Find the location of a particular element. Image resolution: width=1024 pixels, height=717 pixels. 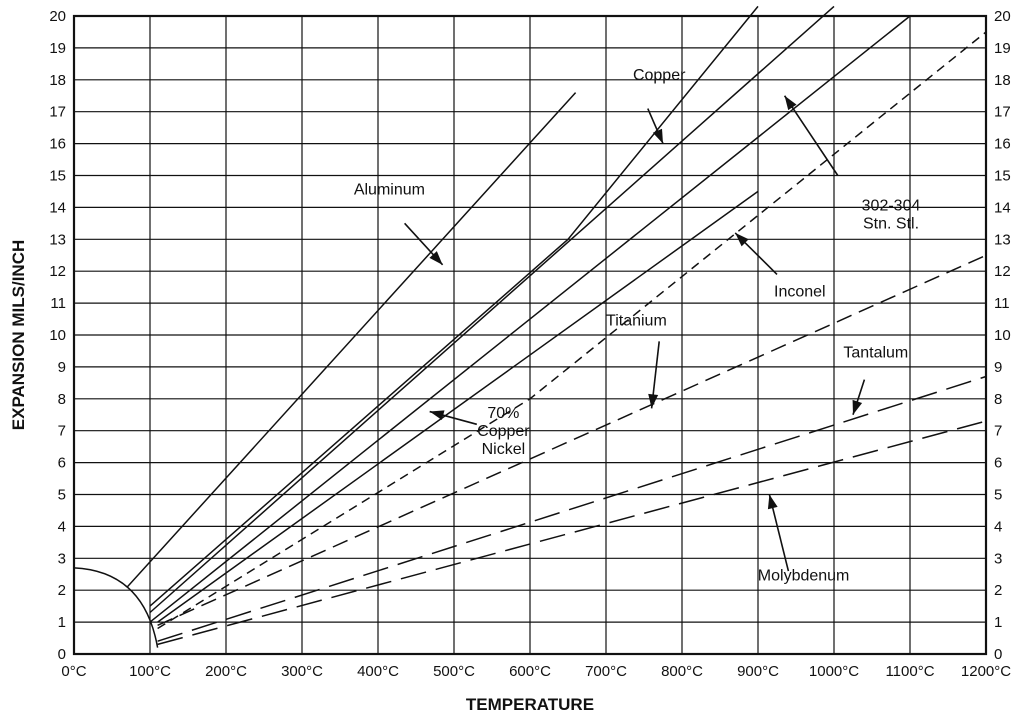

annotation-label: Stn. Stl. is located at coordinates (891, 224).